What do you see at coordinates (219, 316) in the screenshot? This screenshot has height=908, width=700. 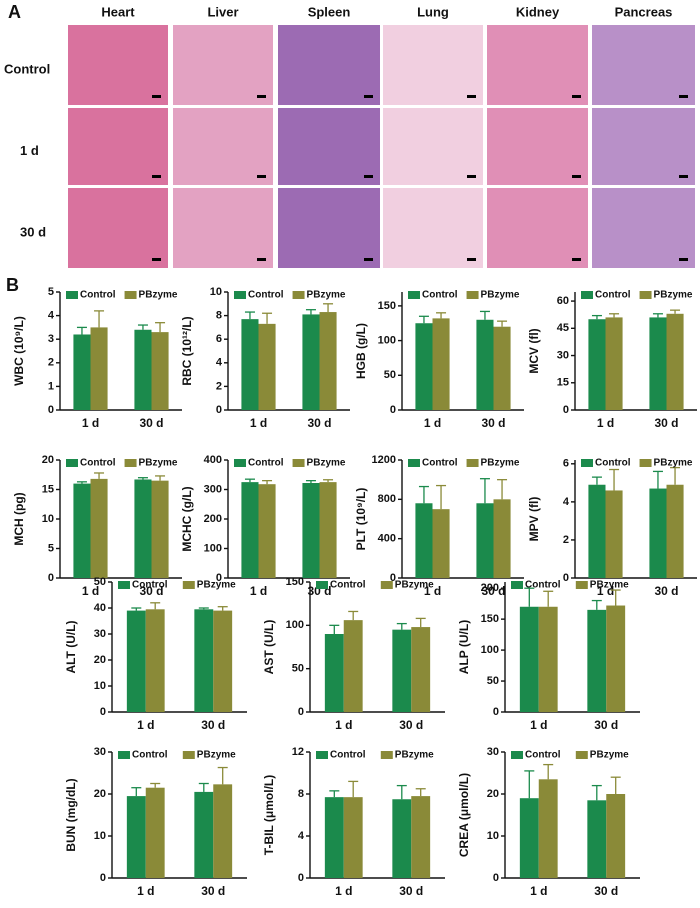 I see `y-tick-label: 8` at bounding box center [219, 316].